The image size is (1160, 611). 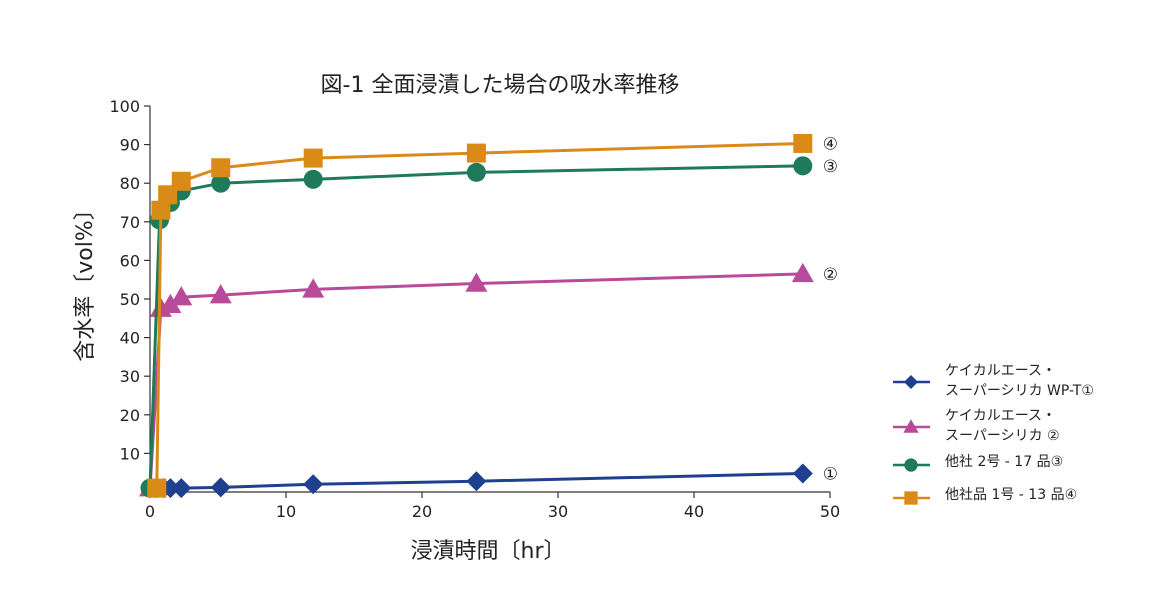 What do you see at coordinates (129, 280) in the screenshot?
I see `y-ticks: 10 20 30 40 50 60 70 80 90 100` at bounding box center [129, 280].